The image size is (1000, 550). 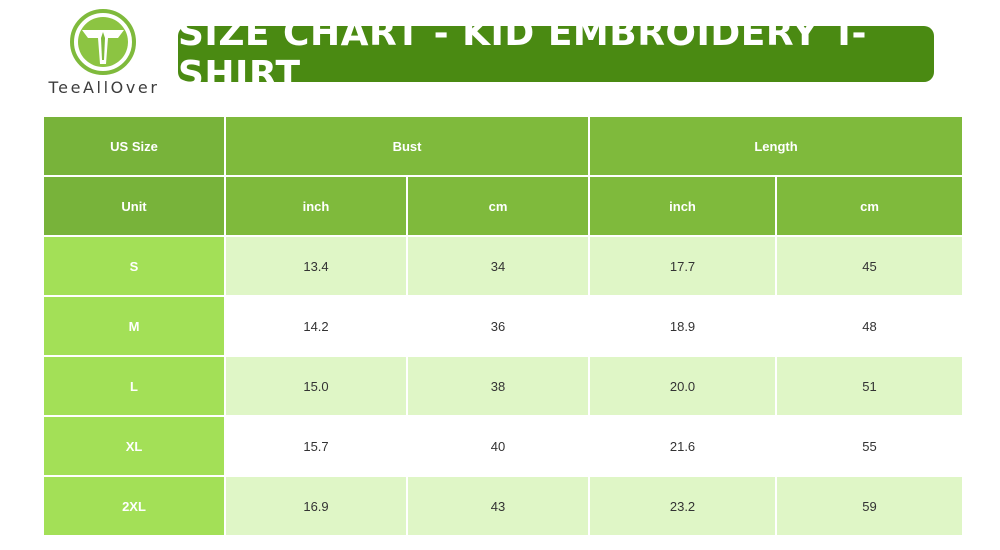 I want to click on header-length-cm: cm, so click(x=870, y=206).